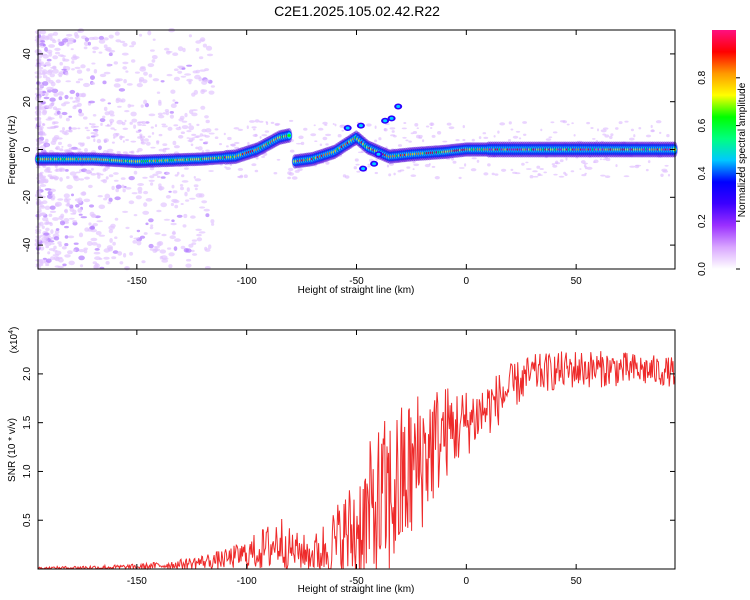 Image resolution: width=750 pixels, height=600 pixels. What do you see at coordinates (14, 343) in the screenshot?
I see `snr-y-scale-label: (x10` at bounding box center [14, 343].